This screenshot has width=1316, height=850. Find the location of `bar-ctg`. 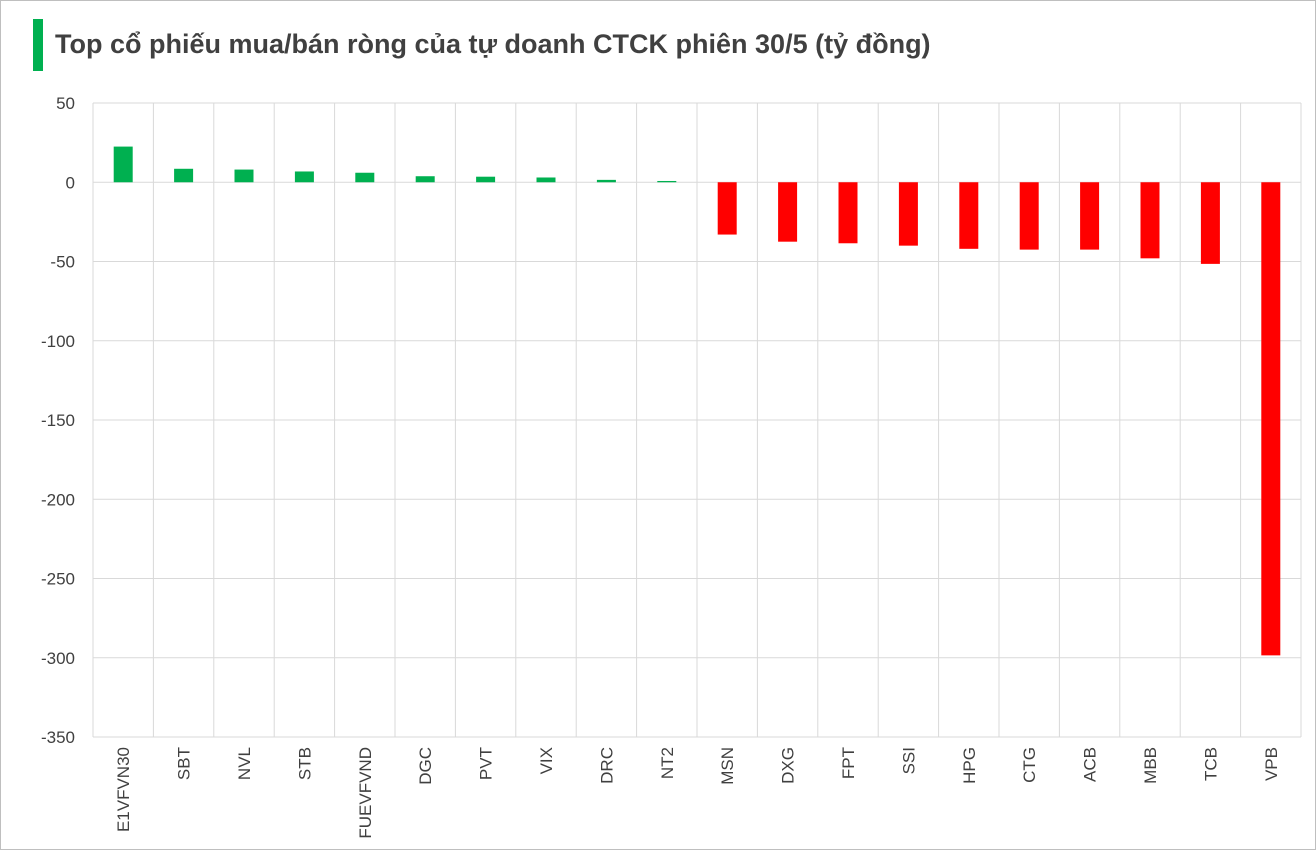

bar-ctg is located at coordinates (1029, 216).